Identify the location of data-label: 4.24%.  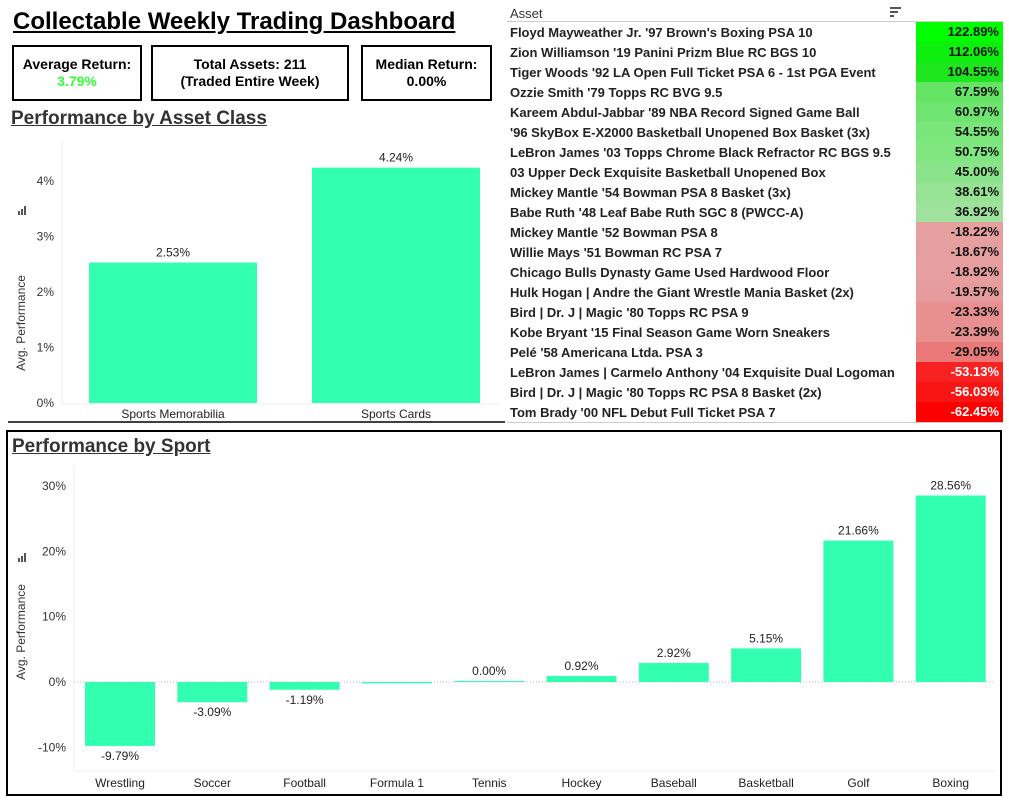
(396, 158).